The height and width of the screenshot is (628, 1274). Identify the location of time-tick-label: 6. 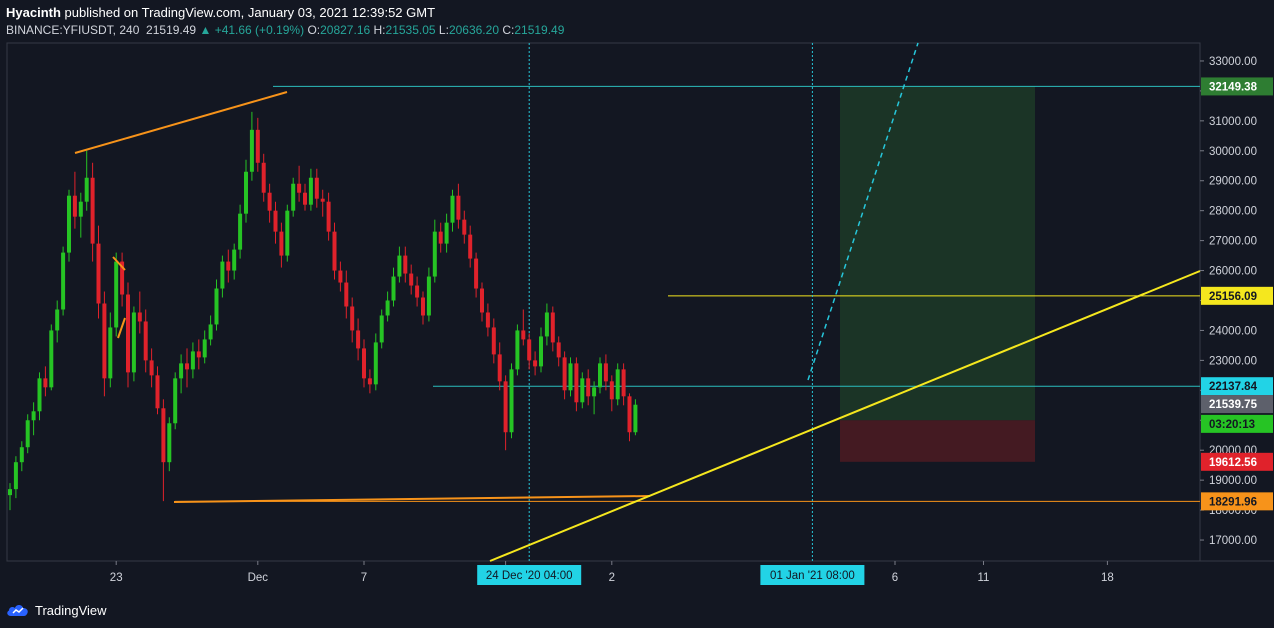
(895, 578).